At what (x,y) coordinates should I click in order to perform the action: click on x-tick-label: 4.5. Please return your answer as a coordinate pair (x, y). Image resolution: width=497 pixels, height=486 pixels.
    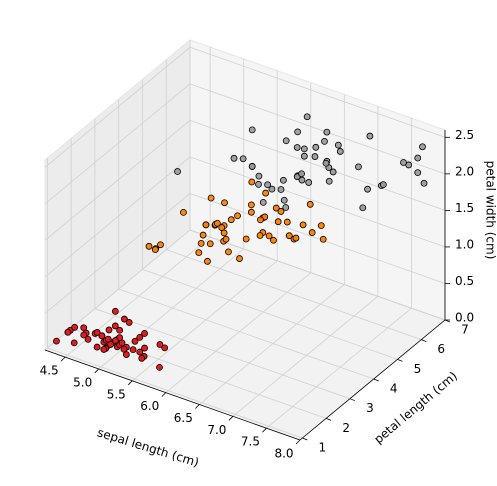
    Looking at the image, I should click on (49, 371).